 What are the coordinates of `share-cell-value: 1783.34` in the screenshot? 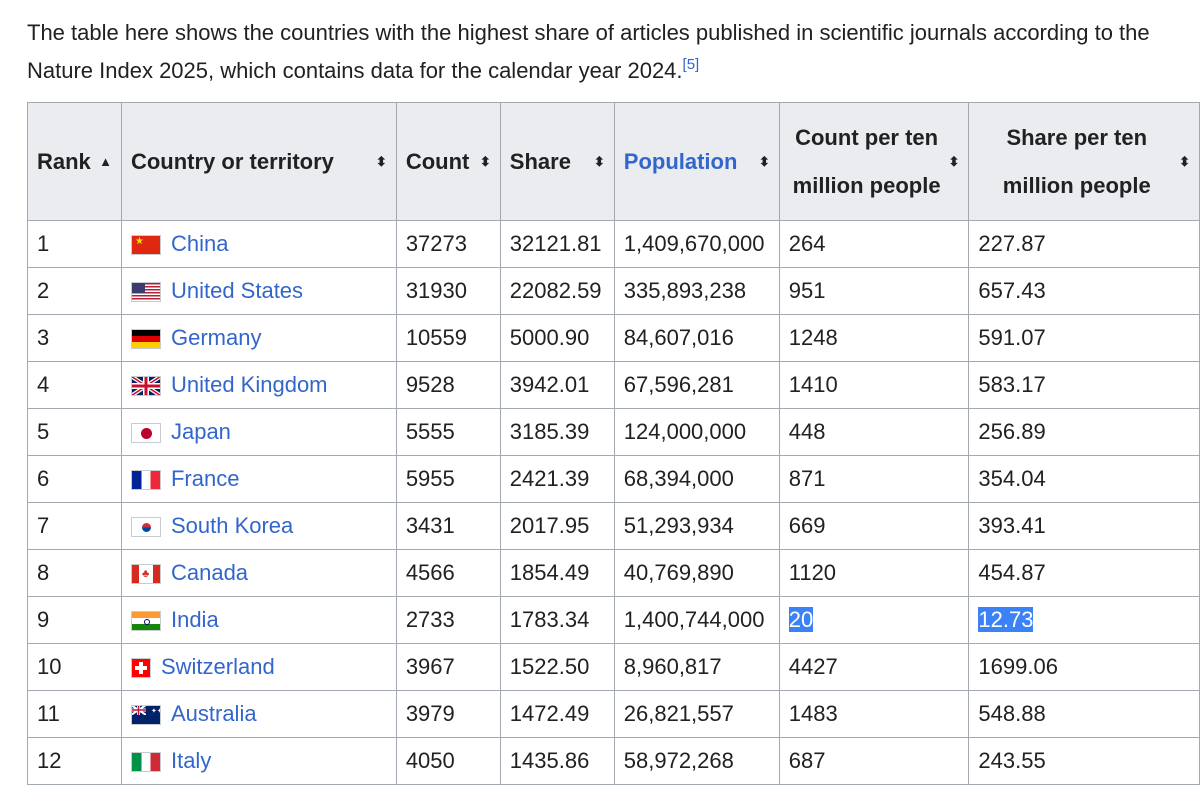 It's located at (549, 619).